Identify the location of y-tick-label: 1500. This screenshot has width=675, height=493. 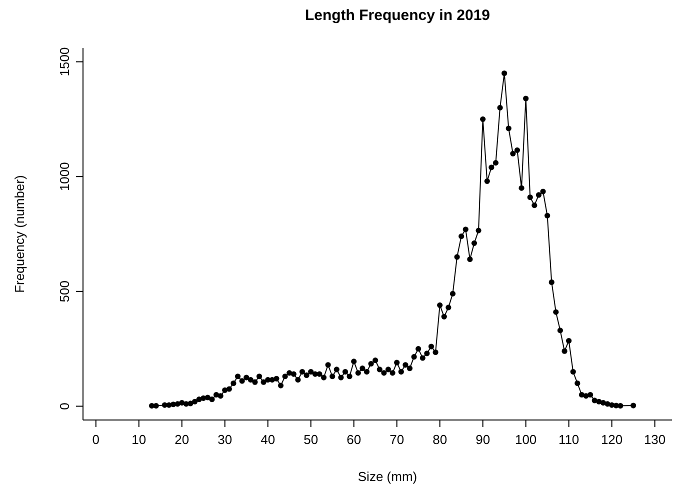
(64, 61).